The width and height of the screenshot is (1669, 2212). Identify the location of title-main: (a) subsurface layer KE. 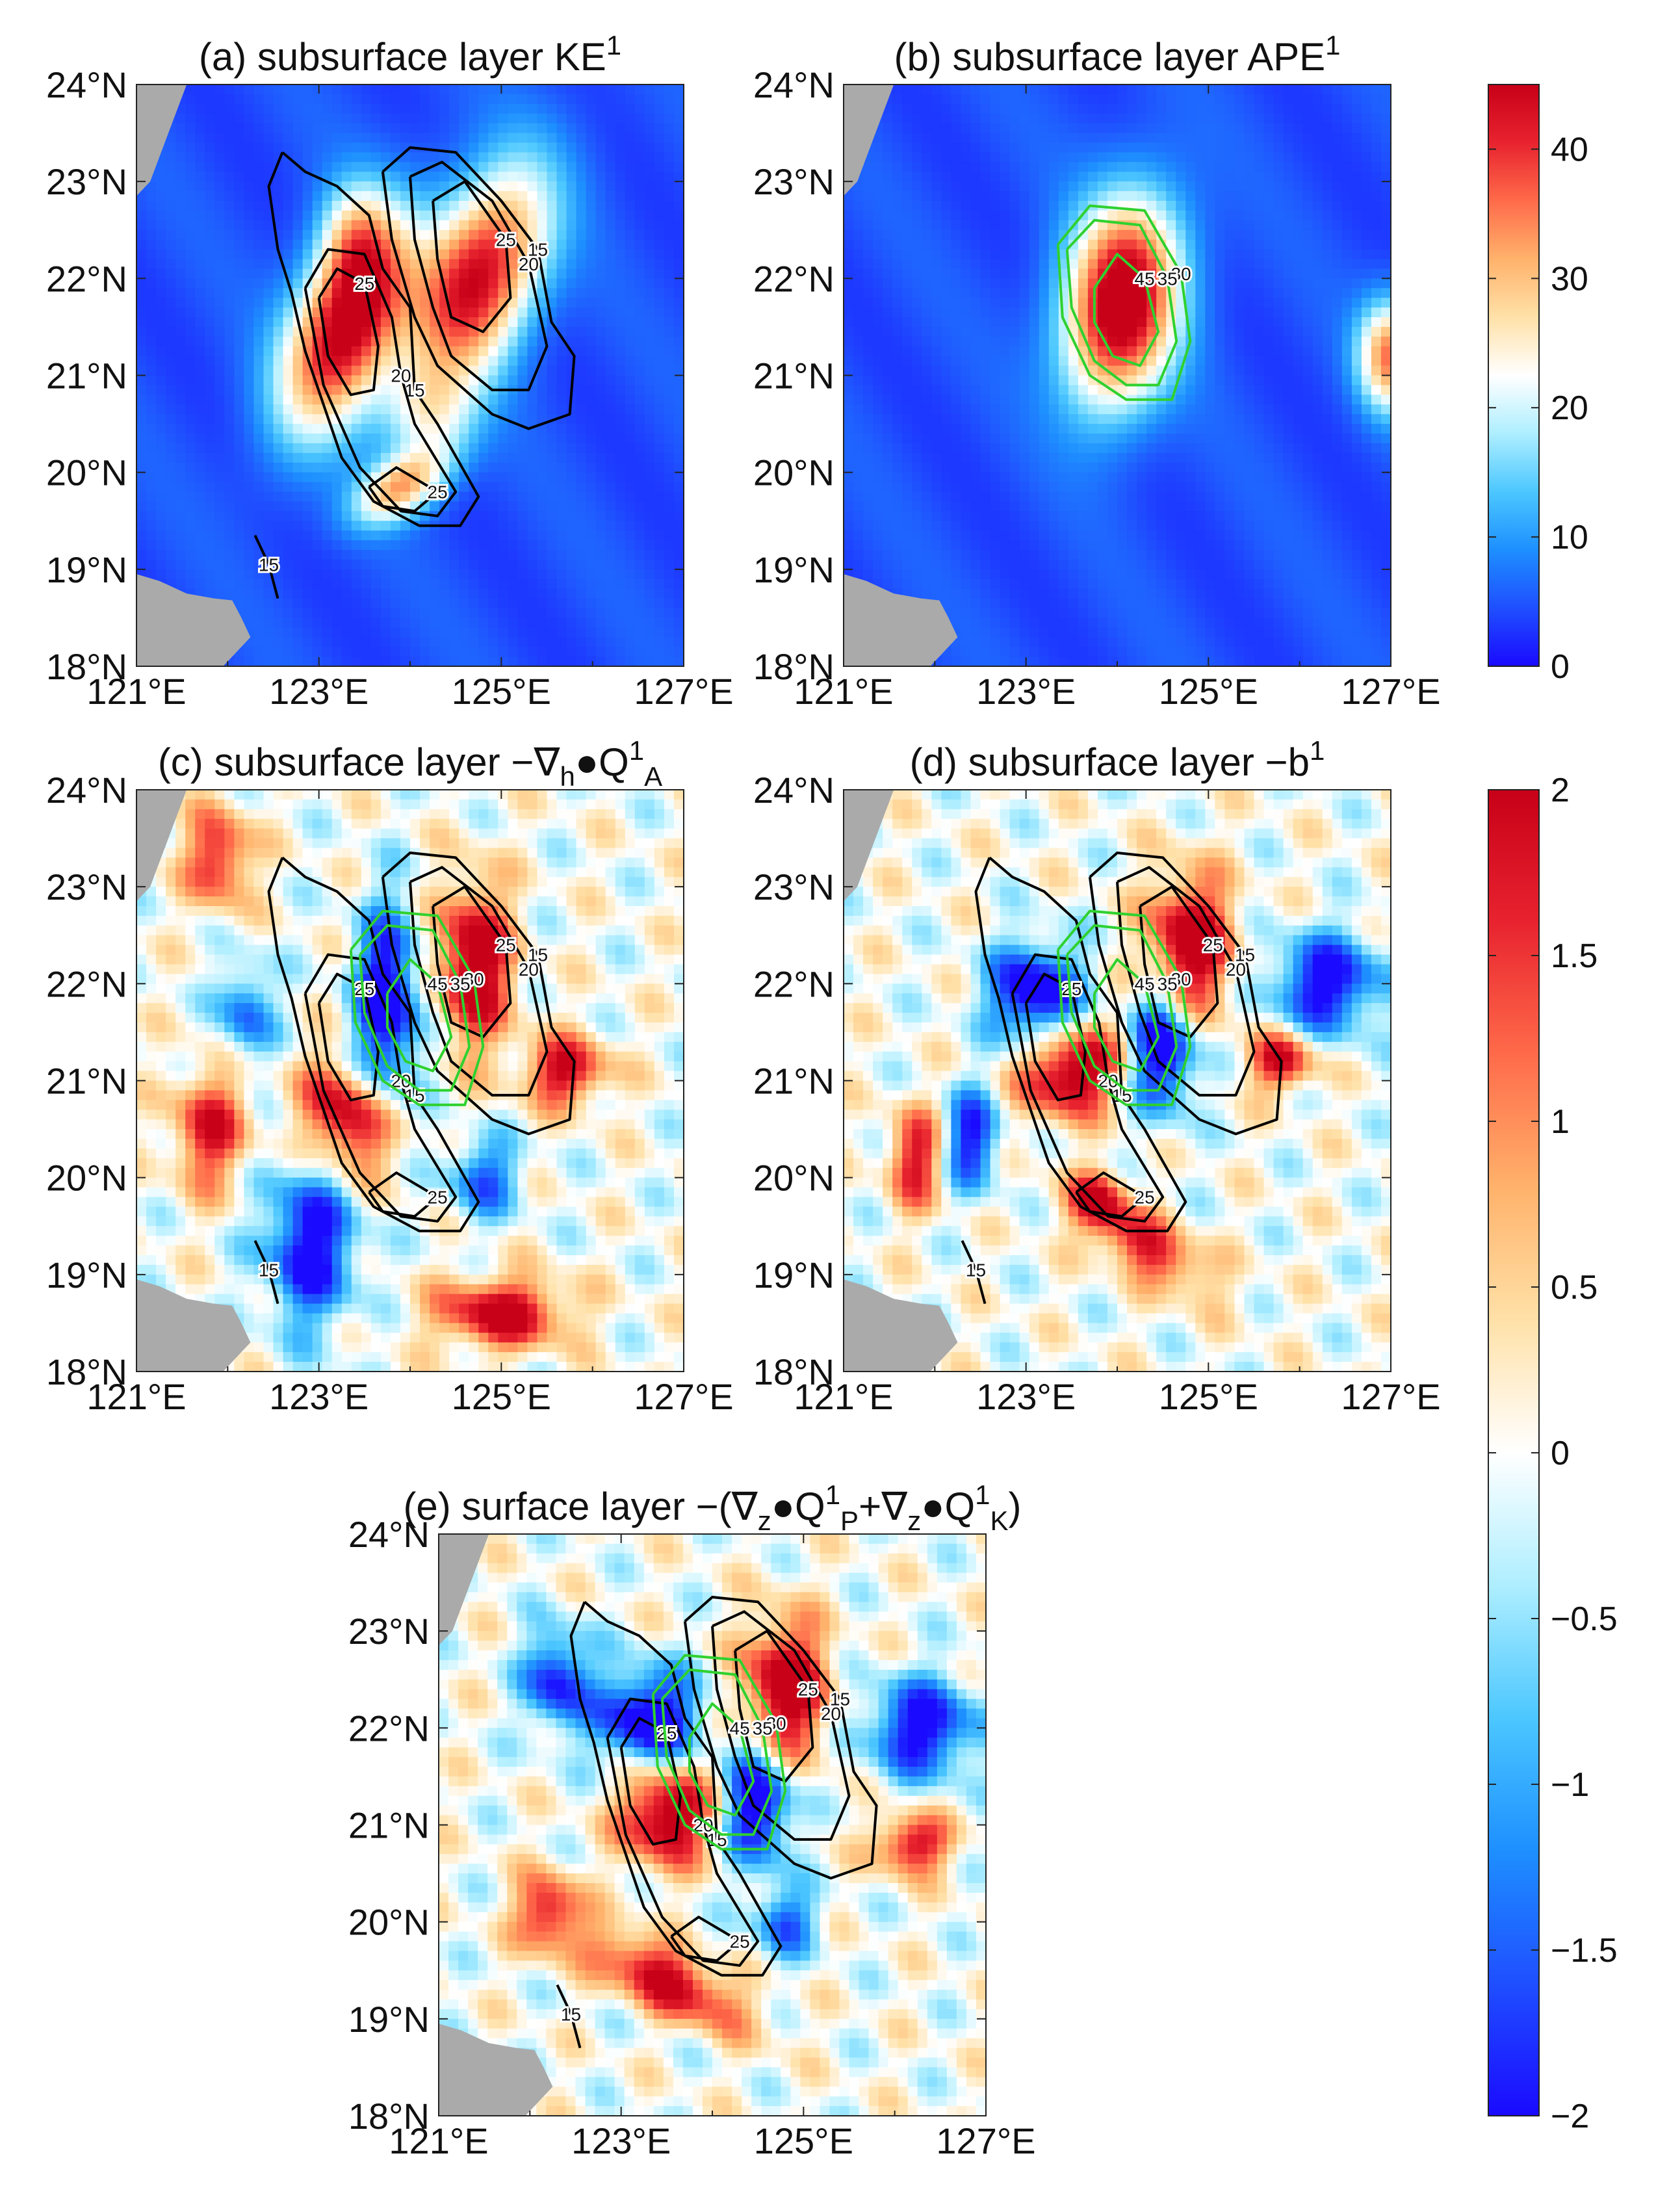
(402, 57).